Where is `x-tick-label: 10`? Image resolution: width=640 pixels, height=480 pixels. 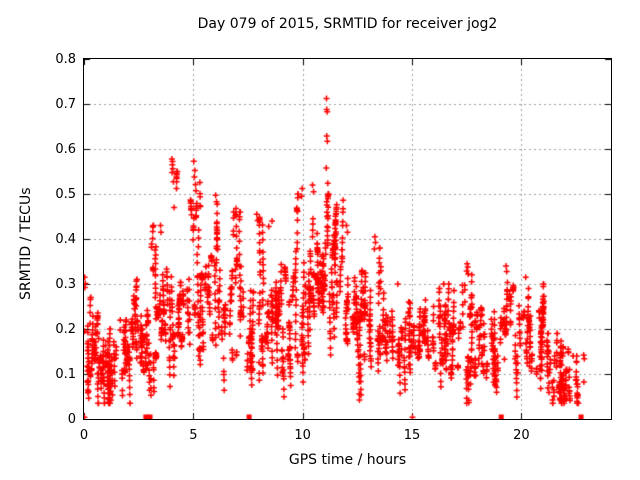 x-tick-label: 10 is located at coordinates (302, 435).